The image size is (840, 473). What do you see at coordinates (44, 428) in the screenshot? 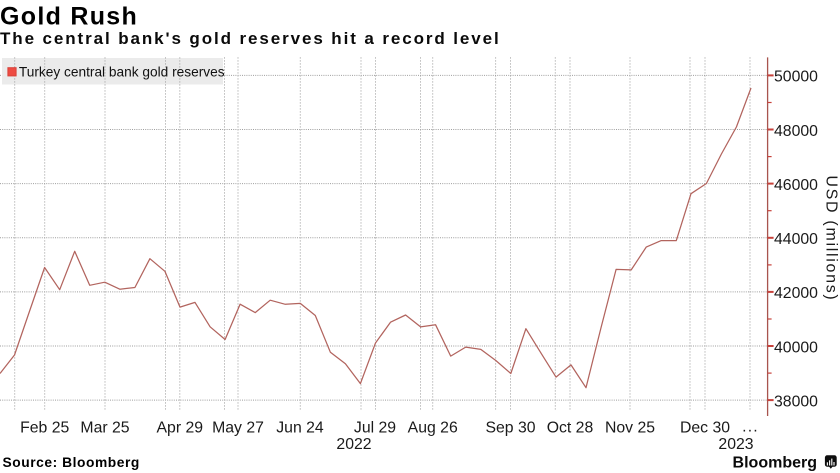
I see `svg-text: Feb 25` at bounding box center [44, 428].